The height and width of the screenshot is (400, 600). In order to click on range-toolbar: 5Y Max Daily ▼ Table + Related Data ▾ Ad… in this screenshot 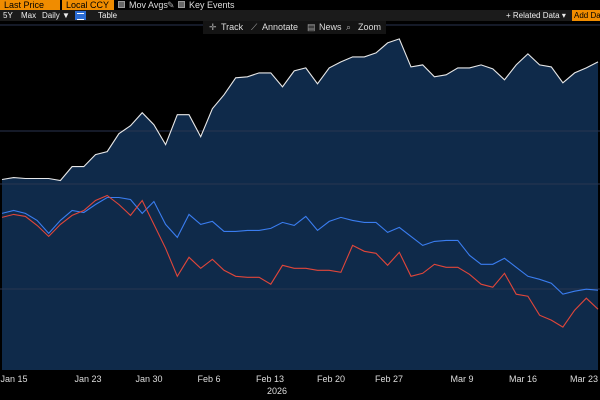, I will do `click(300, 15)`.